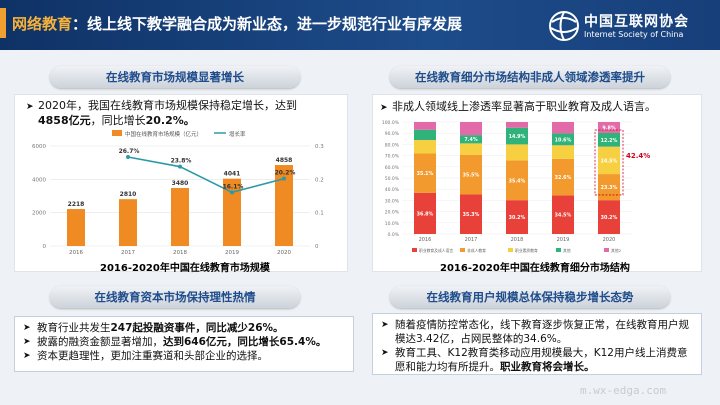  What do you see at coordinates (129, 151) in the screenshot?
I see `growth-label: 26.7%` at bounding box center [129, 151].